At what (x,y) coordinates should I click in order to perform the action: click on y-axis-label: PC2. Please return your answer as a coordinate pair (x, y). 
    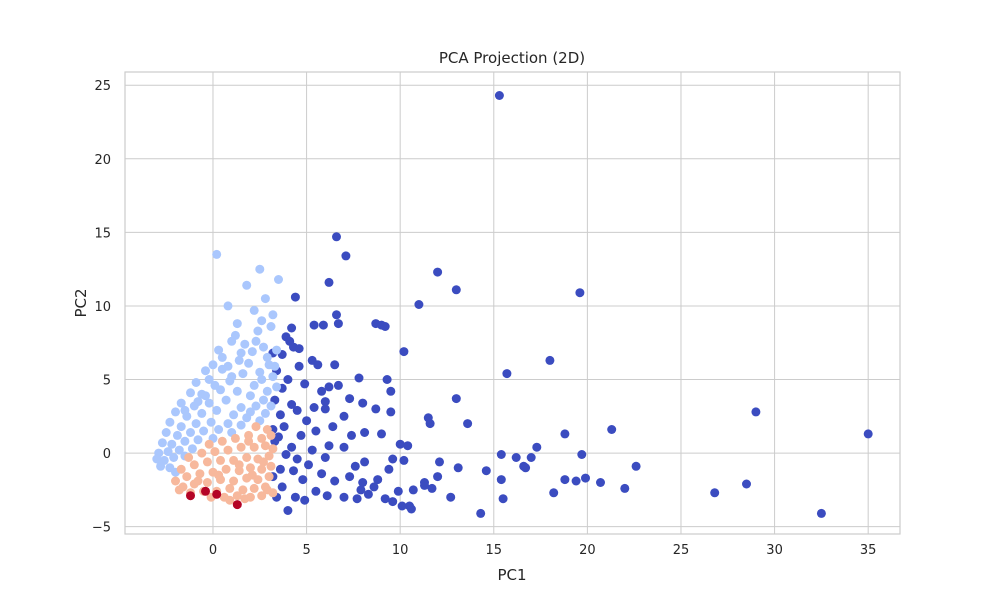
    Looking at the image, I should click on (81, 302).